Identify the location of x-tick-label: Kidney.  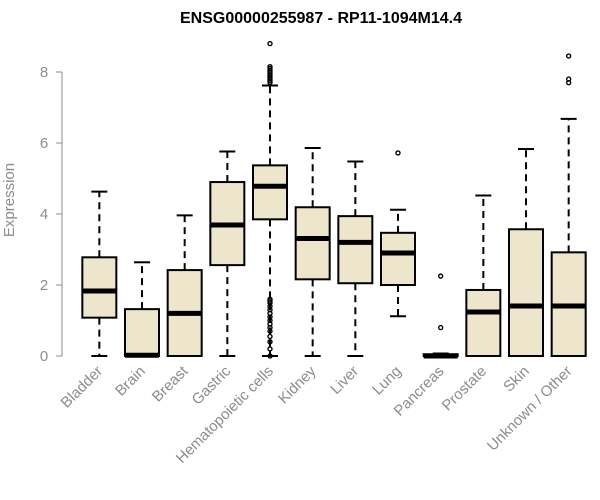
(297, 384).